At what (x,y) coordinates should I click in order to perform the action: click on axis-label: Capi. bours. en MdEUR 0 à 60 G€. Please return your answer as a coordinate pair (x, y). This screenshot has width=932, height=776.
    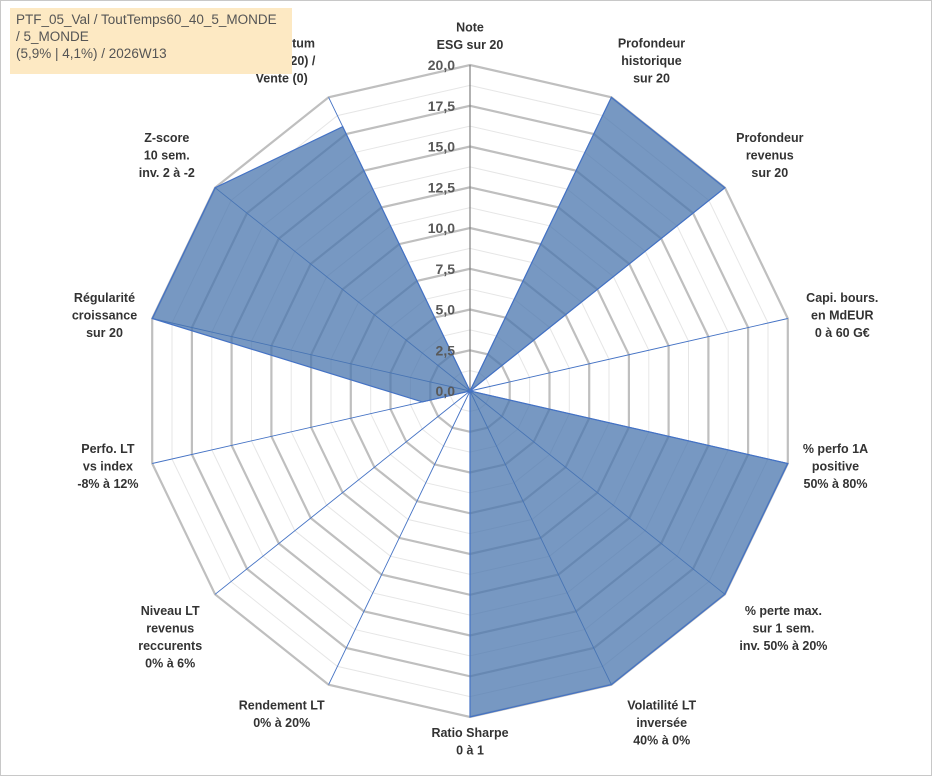
    Looking at the image, I should click on (842, 315).